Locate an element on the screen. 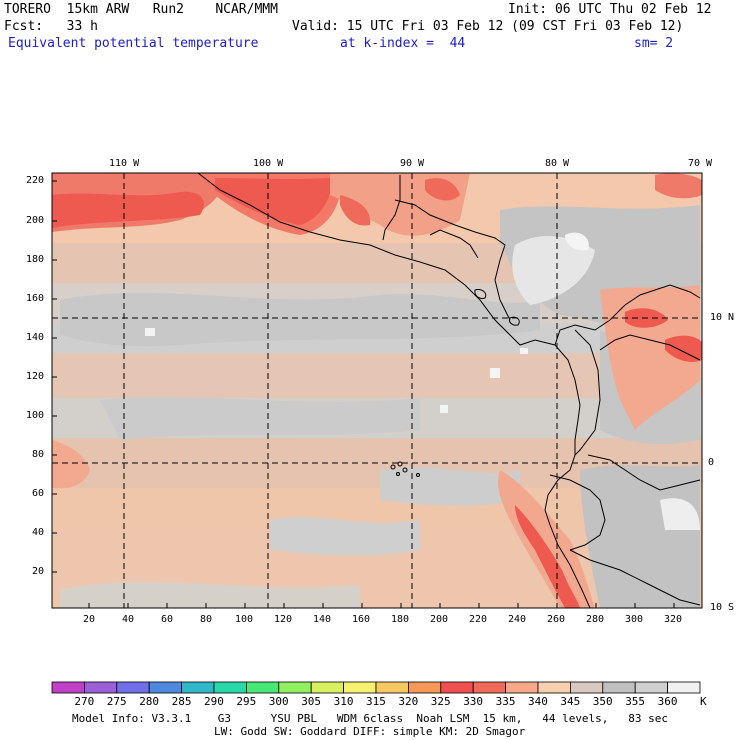 Image resolution: width=740 pixels, height=740 pixels. y-tick-label: 160 is located at coordinates (35, 298).